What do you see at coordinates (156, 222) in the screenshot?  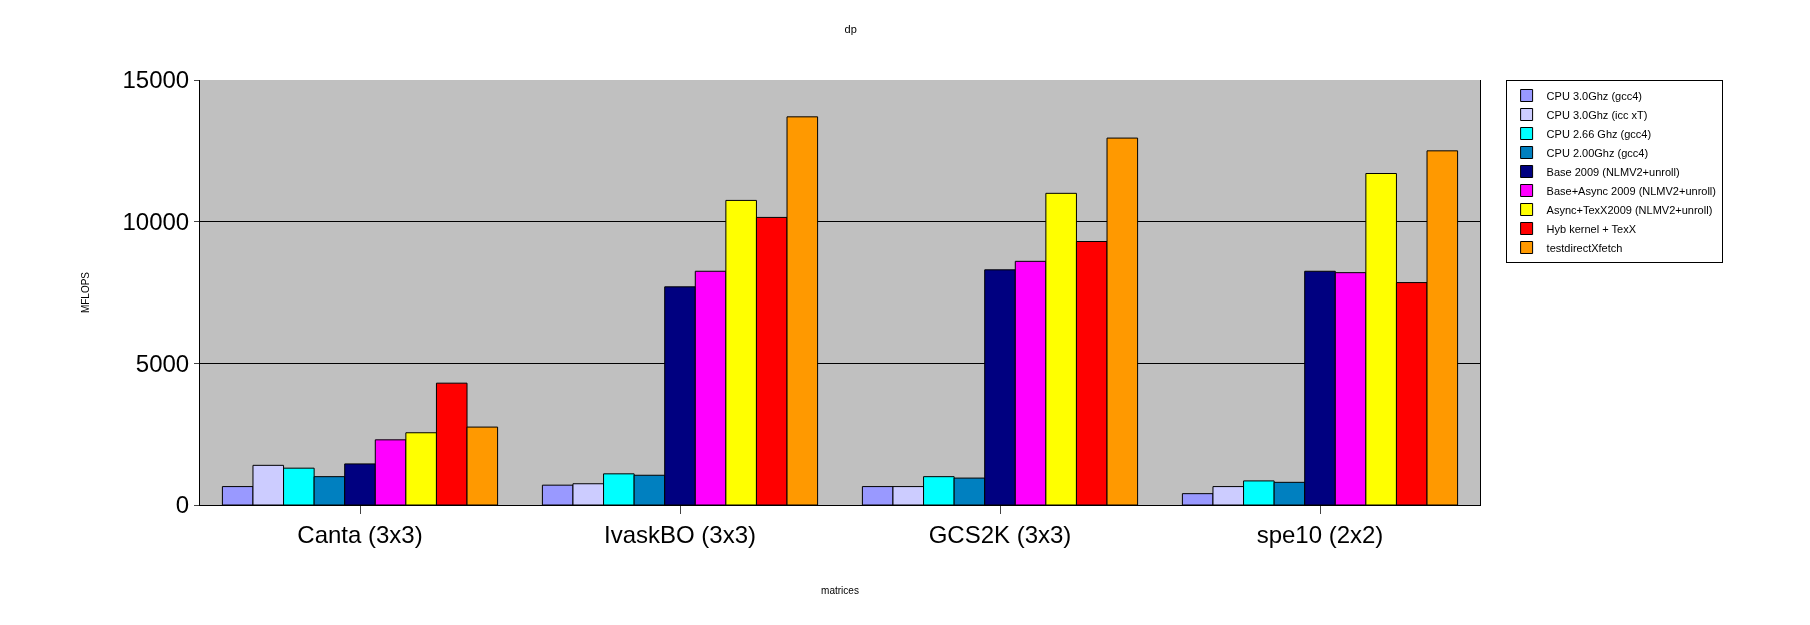 I see `y-tick-label: 10000` at bounding box center [156, 222].